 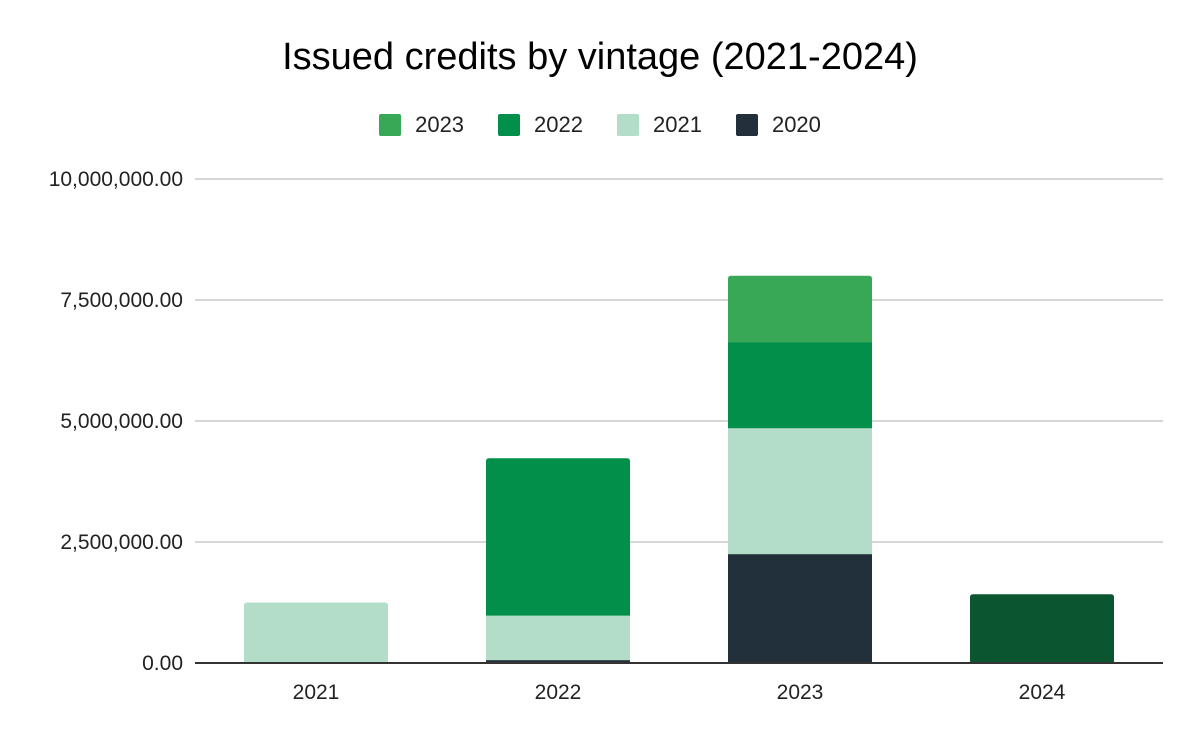 What do you see at coordinates (800, 692) in the screenshot?
I see `x-tick-label-2023: 2023` at bounding box center [800, 692].